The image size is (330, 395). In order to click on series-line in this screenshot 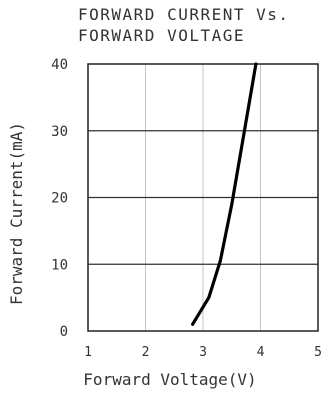, I will do `click(224, 194)`.